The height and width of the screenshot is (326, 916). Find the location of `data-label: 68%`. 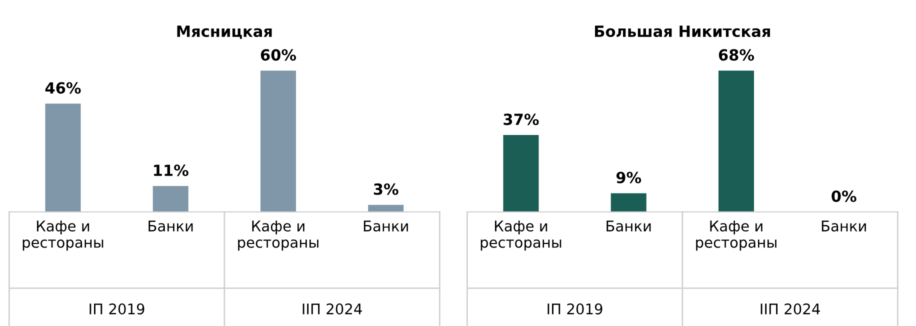

data-label: 68% is located at coordinates (736, 55).